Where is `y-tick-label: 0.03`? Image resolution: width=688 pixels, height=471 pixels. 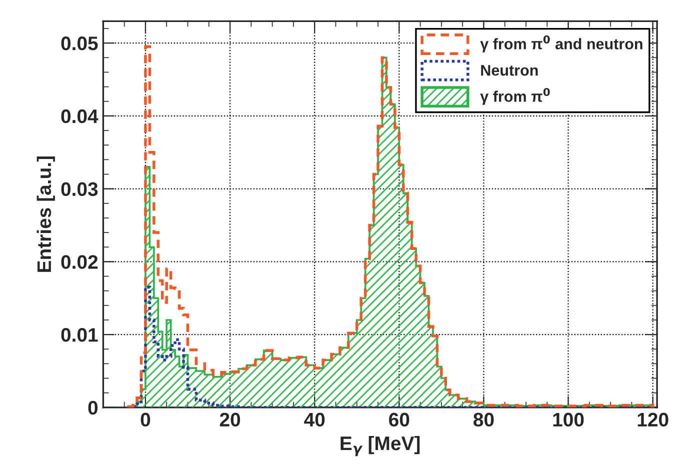 y-tick-label: 0.03 is located at coordinates (79, 189).